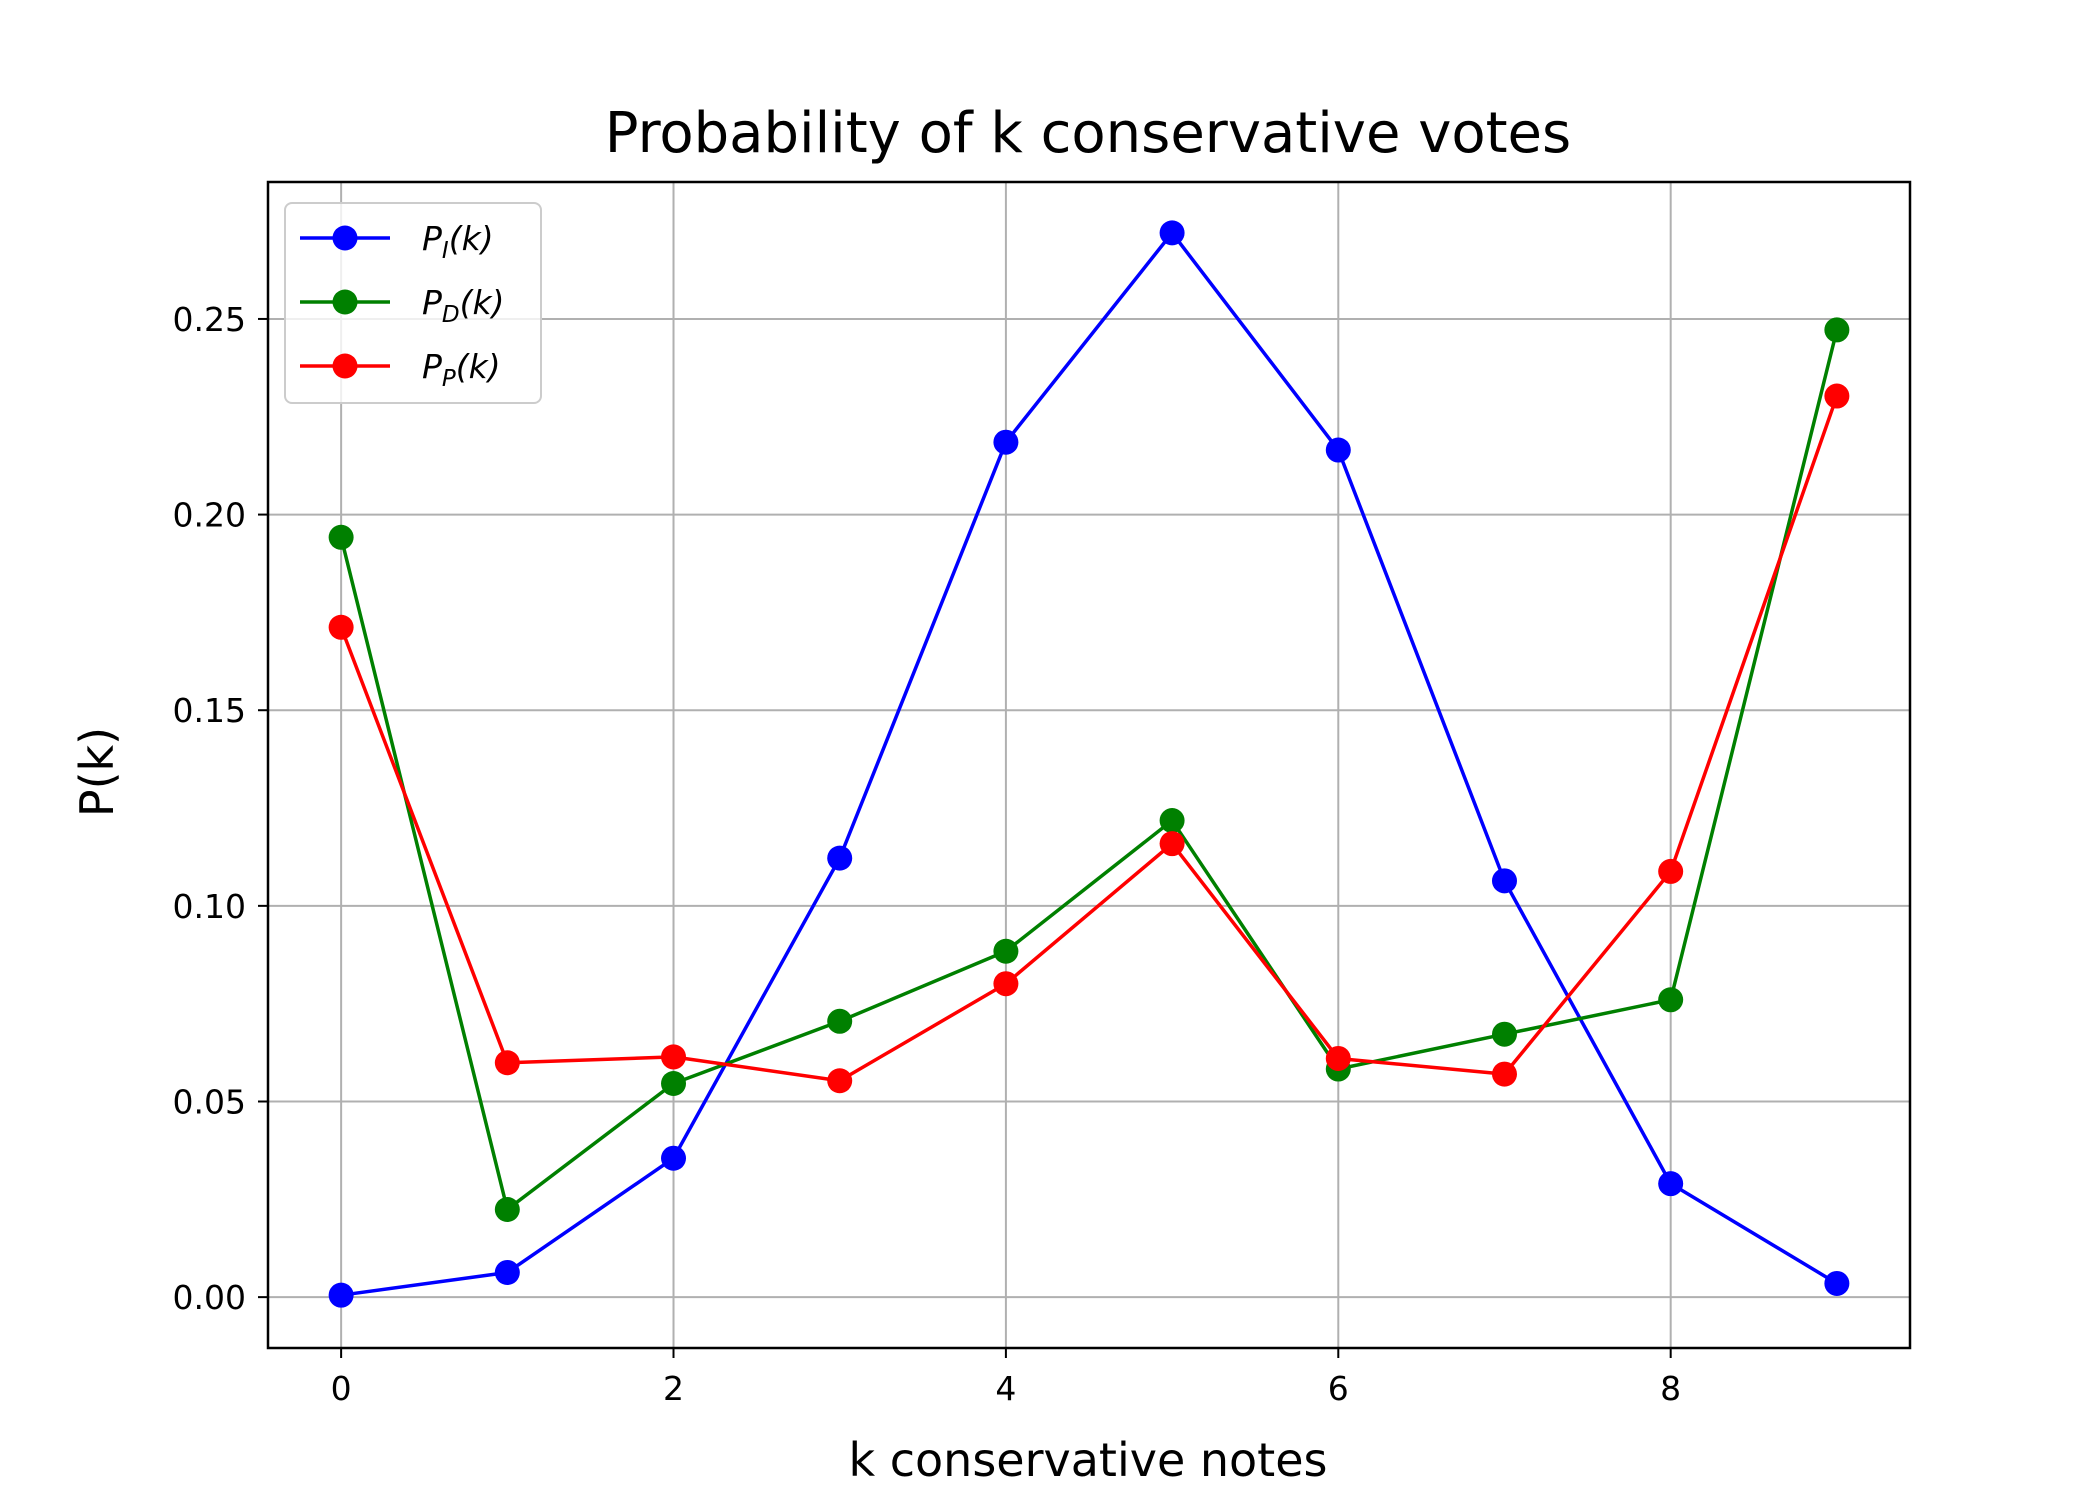 This screenshot has height=1504, width=2100. I want to click on legend-item-D: PD(k), so click(402, 305).